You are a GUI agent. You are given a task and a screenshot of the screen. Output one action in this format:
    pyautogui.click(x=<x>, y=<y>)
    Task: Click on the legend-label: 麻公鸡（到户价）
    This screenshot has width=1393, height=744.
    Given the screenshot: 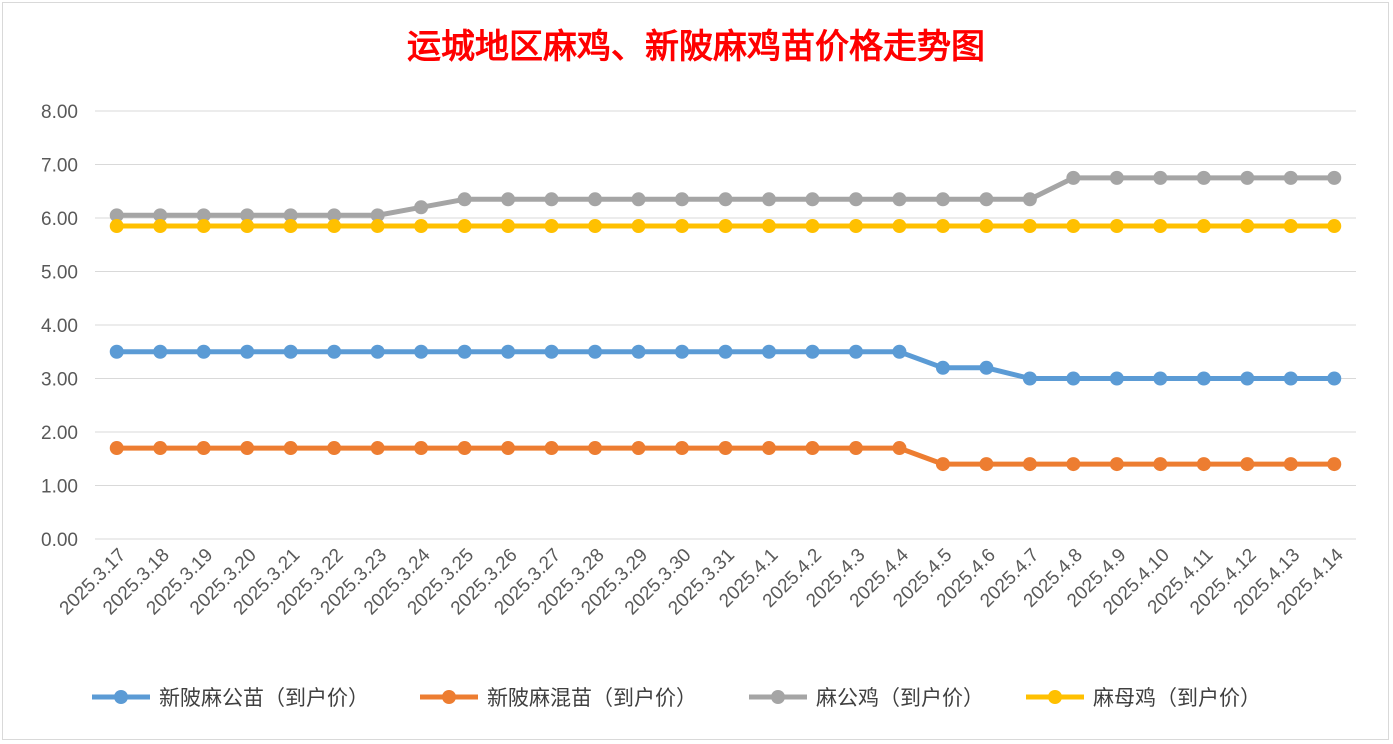 What is the action you would take?
    pyautogui.click(x=900, y=698)
    